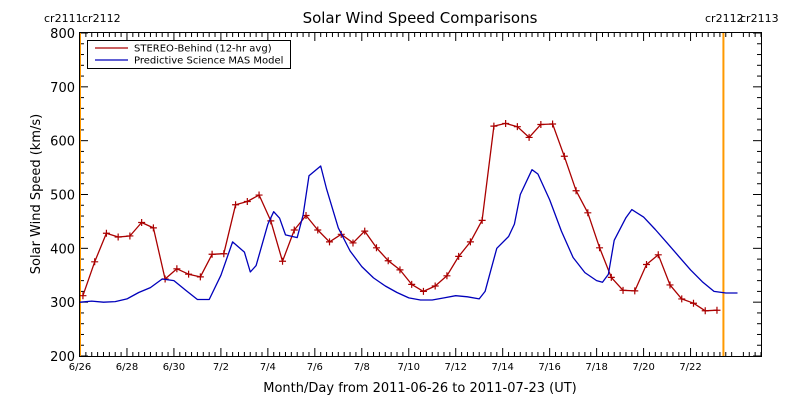 This screenshot has width=800, height=400. Describe the element at coordinates (315, 367) in the screenshot. I see `x-tick-label: 7/6` at that location.